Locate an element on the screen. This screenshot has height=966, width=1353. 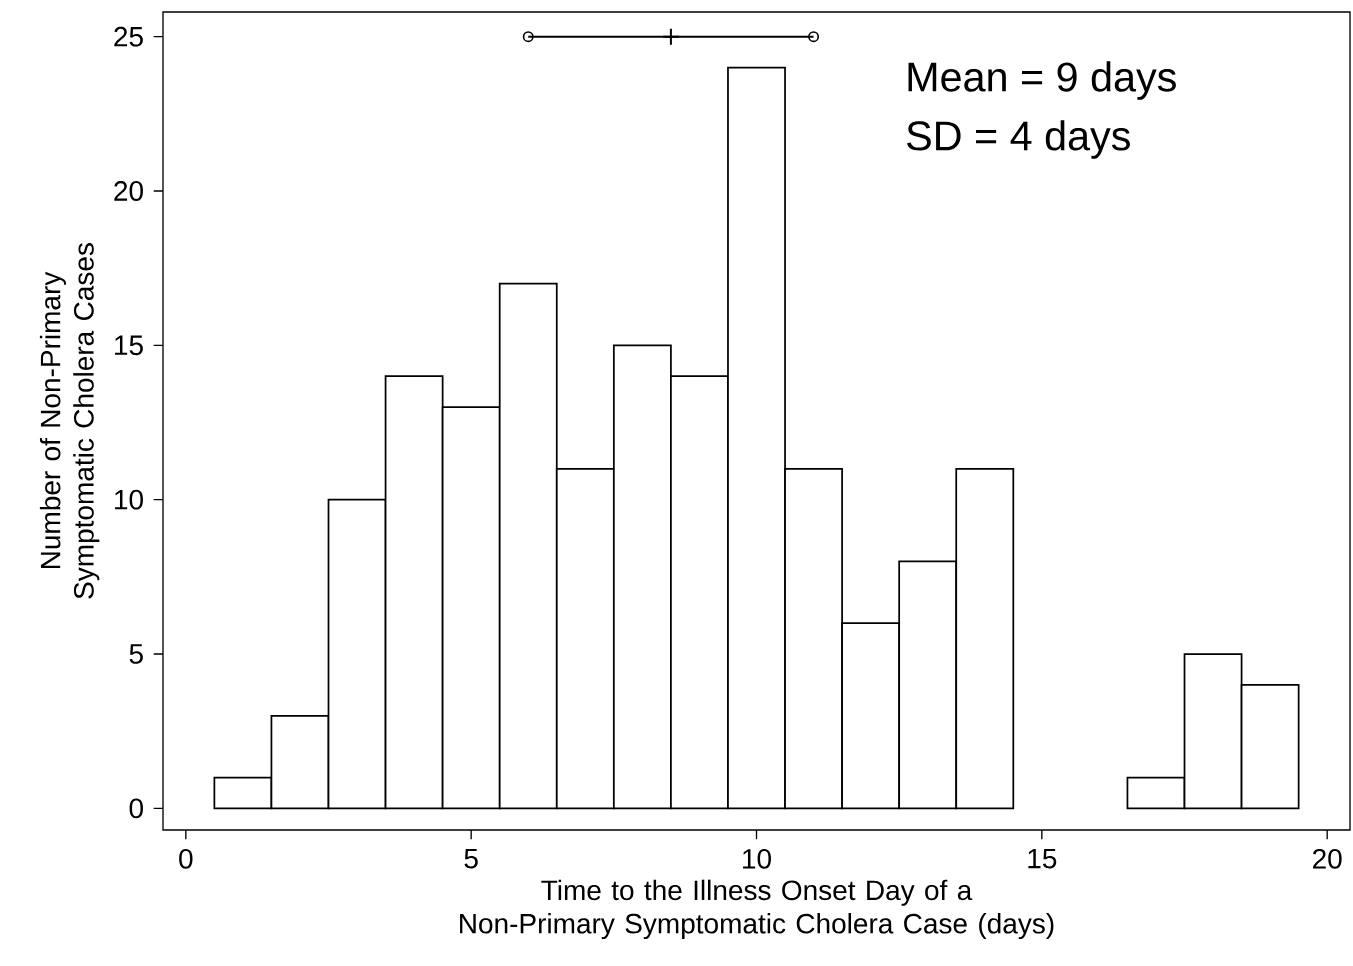
y-tick-label: 25 is located at coordinates (128, 36).